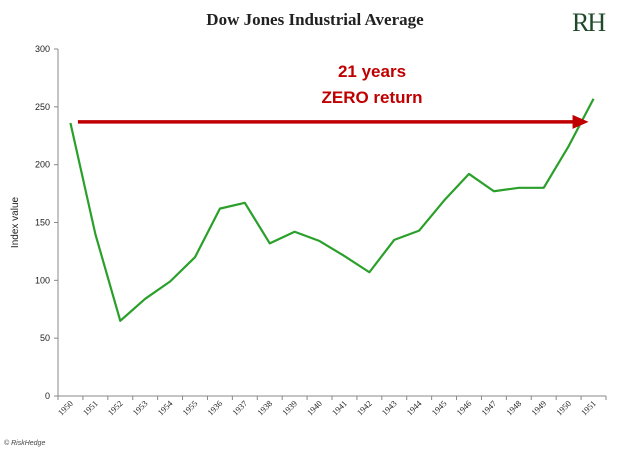 Image resolution: width=630 pixels, height=457 pixels. I want to click on x-tick-label: 1948, so click(513, 407).